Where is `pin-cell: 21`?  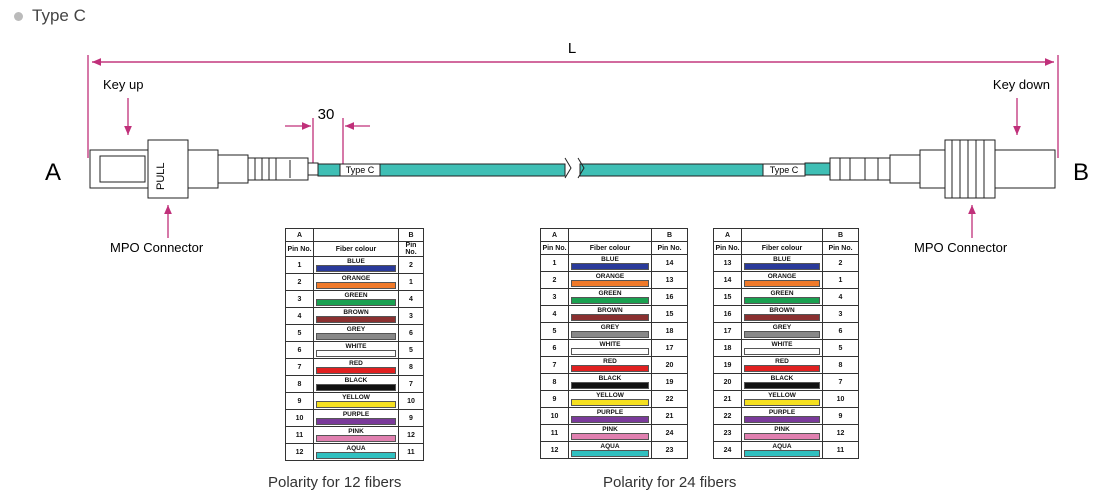 pin-cell: 21 is located at coordinates (669, 416).